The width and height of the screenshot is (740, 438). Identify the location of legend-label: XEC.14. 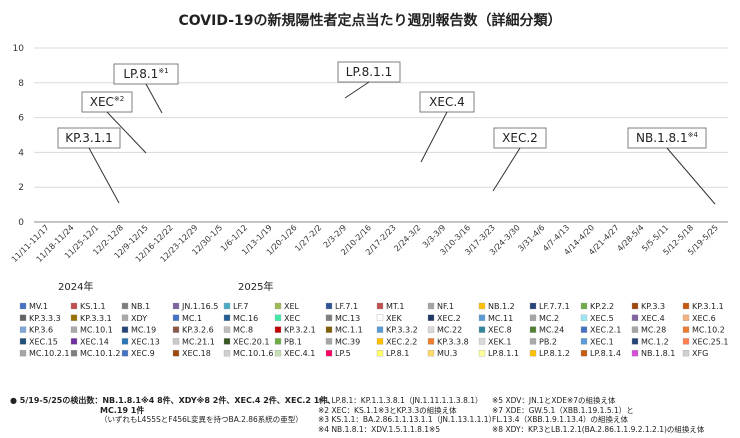
(94, 341).